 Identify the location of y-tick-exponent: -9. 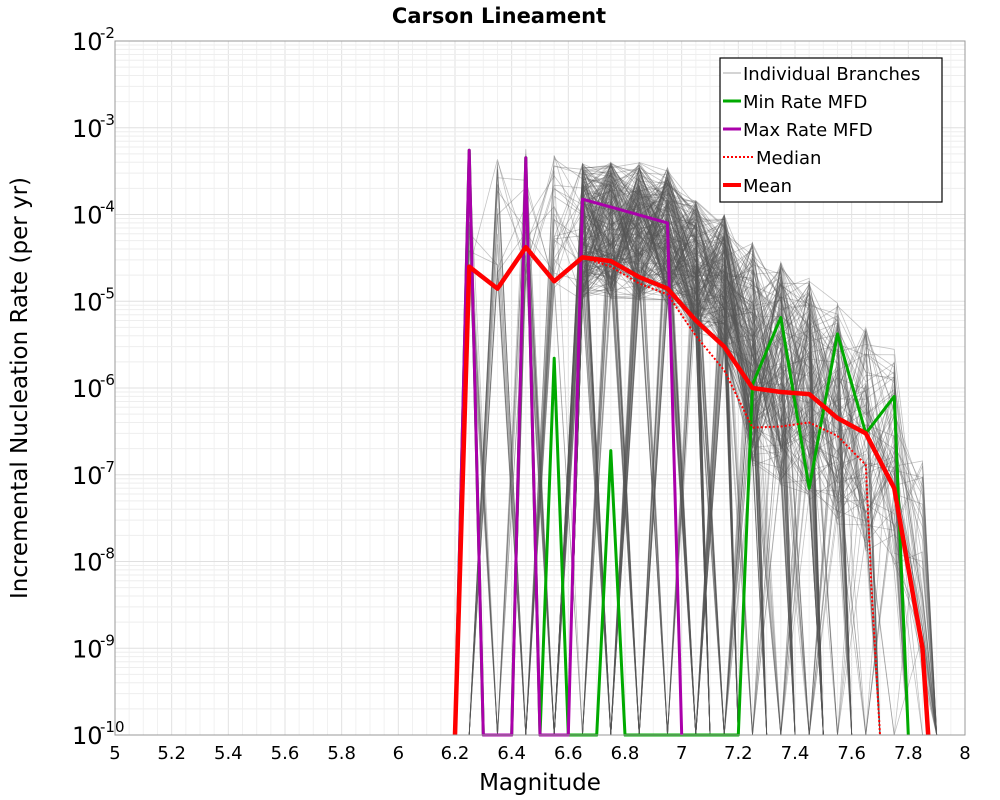
(107, 640).